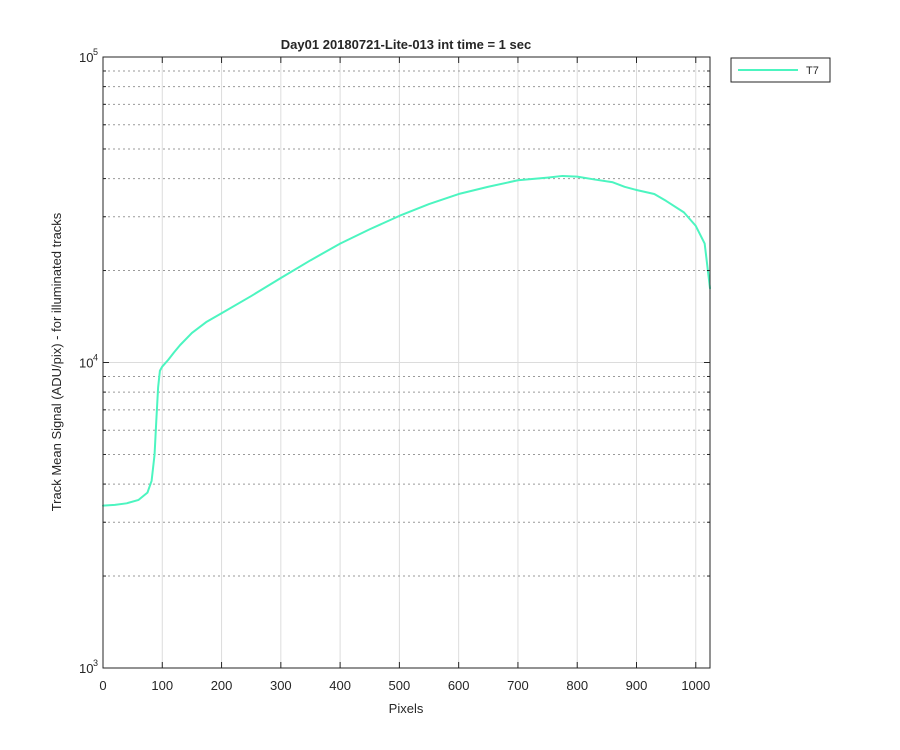  I want to click on x-tick-label: 700, so click(518, 685).